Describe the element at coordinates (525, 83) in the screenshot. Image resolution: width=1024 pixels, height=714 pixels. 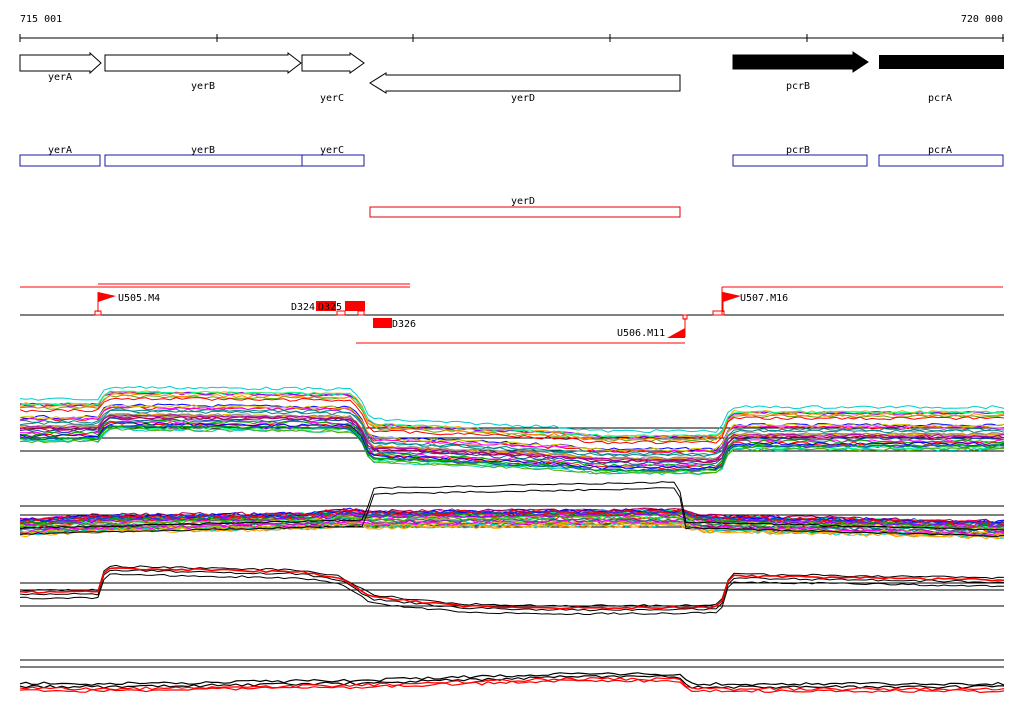
I see `gene-arrow-yerD` at that location.